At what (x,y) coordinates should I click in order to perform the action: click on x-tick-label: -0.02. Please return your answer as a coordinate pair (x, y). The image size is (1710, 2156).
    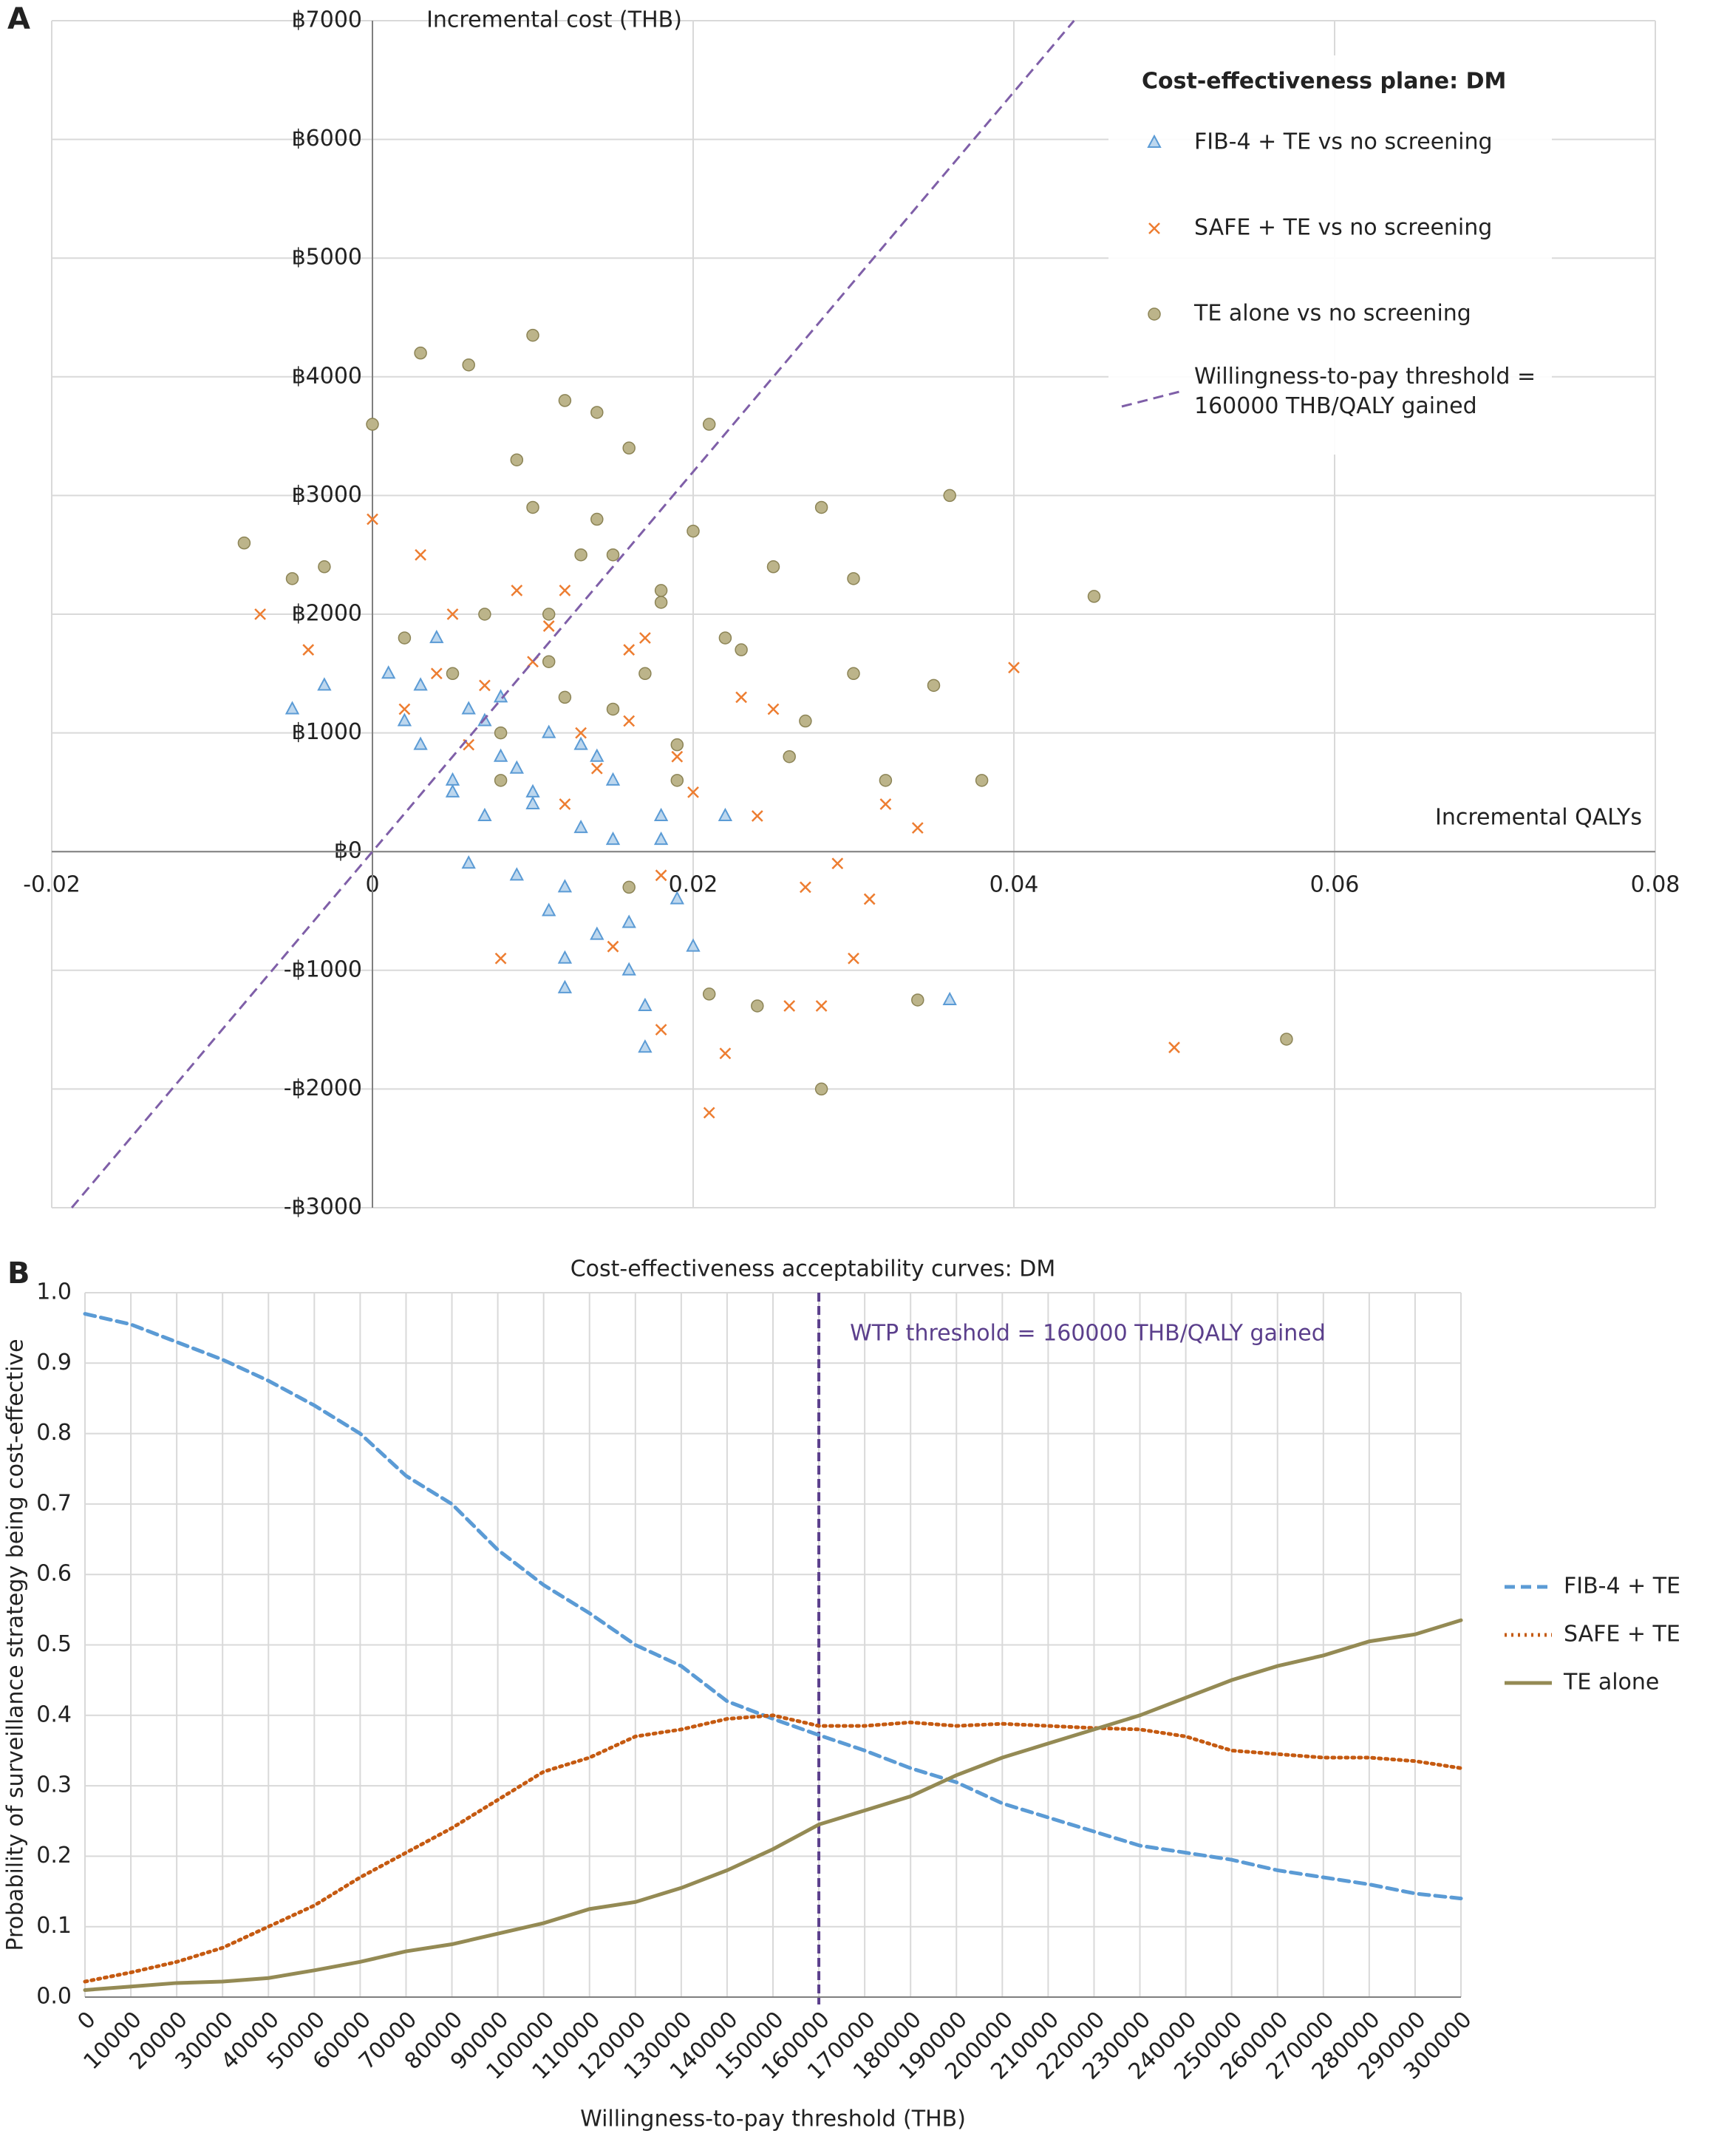
    Looking at the image, I should click on (52, 885).